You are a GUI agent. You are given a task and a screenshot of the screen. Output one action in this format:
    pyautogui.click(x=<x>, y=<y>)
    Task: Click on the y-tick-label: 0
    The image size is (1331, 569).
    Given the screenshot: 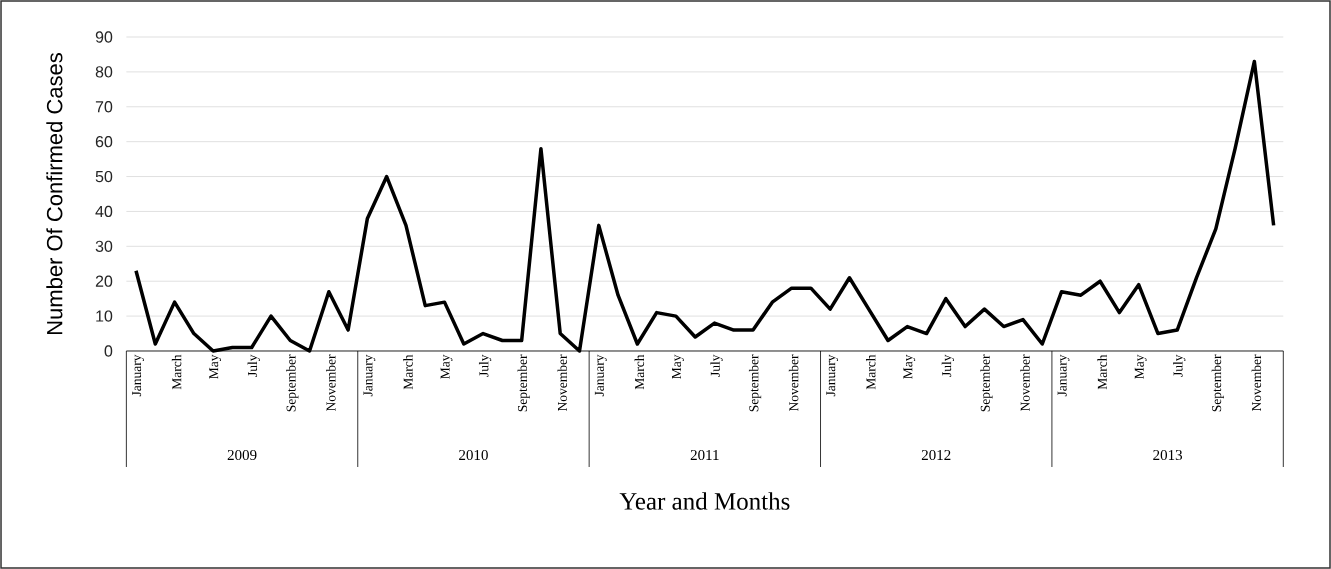 What is the action you would take?
    pyautogui.click(x=108, y=351)
    